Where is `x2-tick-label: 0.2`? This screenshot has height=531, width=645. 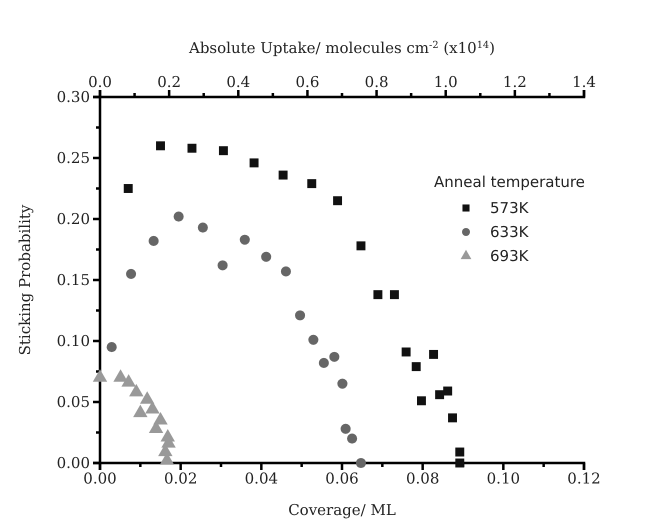 x2-tick-label: 0.2 is located at coordinates (169, 82).